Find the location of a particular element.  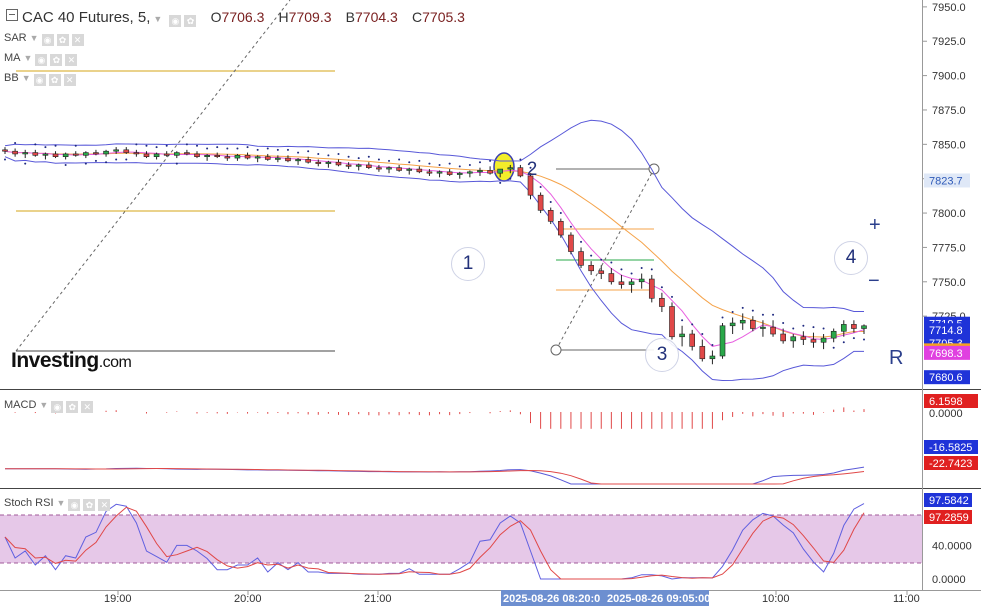

drawing-handle is located at coordinates (556, 350).